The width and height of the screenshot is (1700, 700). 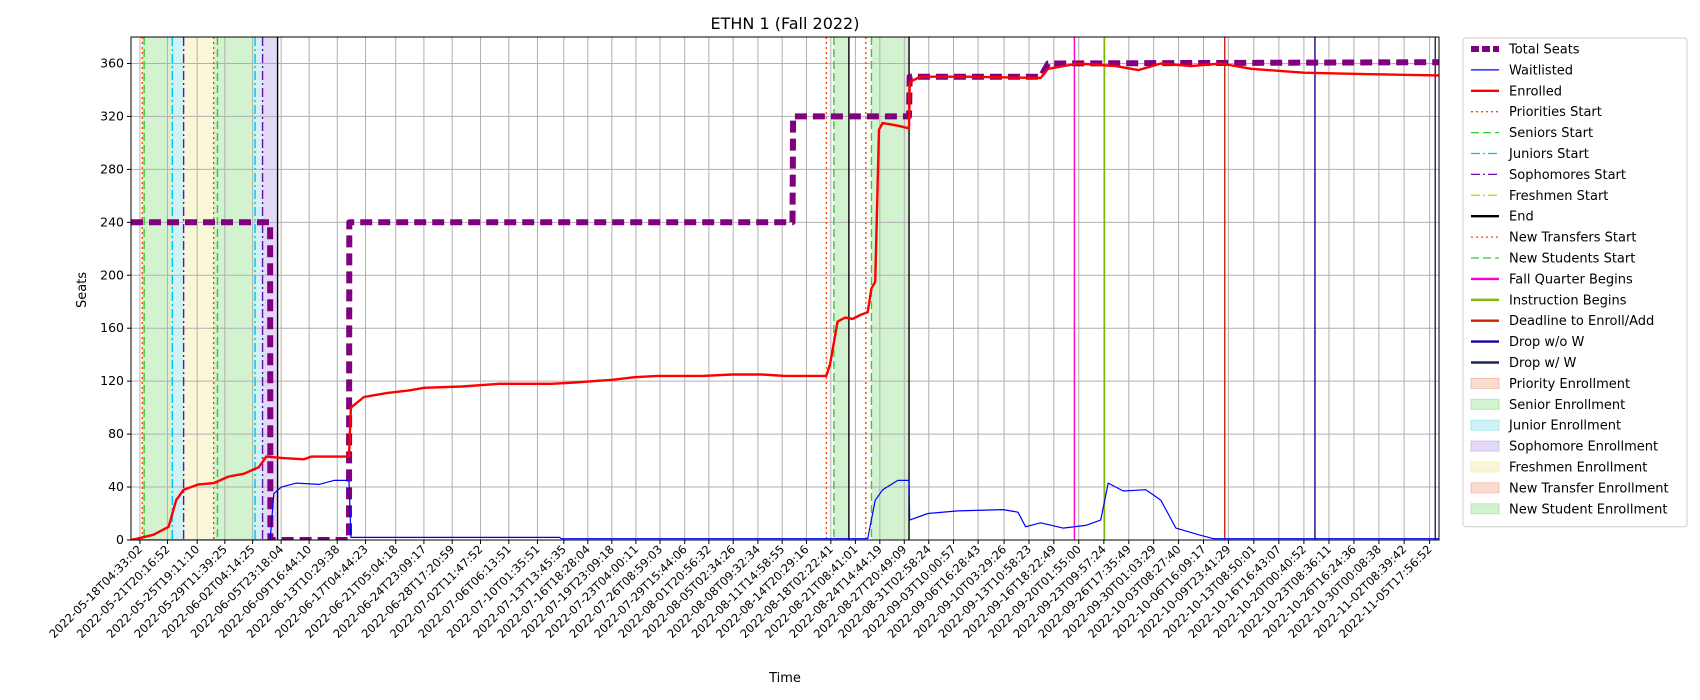 What do you see at coordinates (1572, 238) in the screenshot?
I see `legend-label-new-transfers-start: New Transfers Start` at bounding box center [1572, 238].